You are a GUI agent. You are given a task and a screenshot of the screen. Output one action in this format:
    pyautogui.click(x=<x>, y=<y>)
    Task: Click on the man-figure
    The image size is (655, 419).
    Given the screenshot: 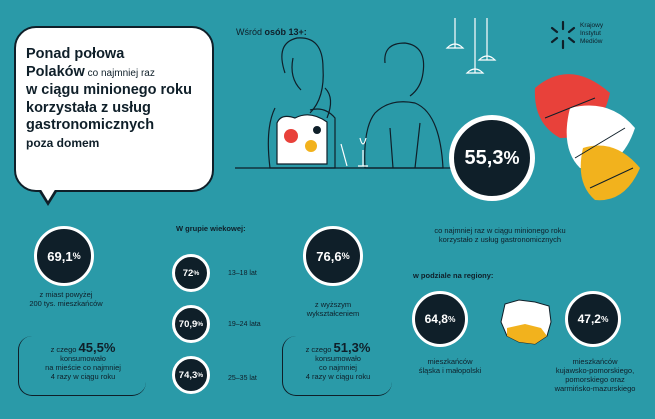 What is the action you would take?
    pyautogui.click(x=404, y=105)
    